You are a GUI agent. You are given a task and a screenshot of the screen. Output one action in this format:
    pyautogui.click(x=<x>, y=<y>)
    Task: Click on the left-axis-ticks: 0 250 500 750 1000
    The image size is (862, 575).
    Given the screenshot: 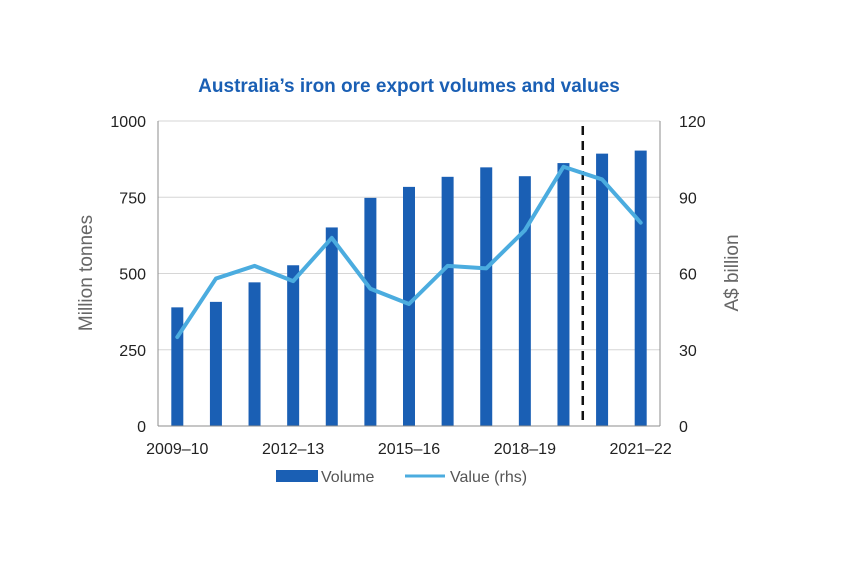 What is the action you would take?
    pyautogui.click(x=128, y=275)
    